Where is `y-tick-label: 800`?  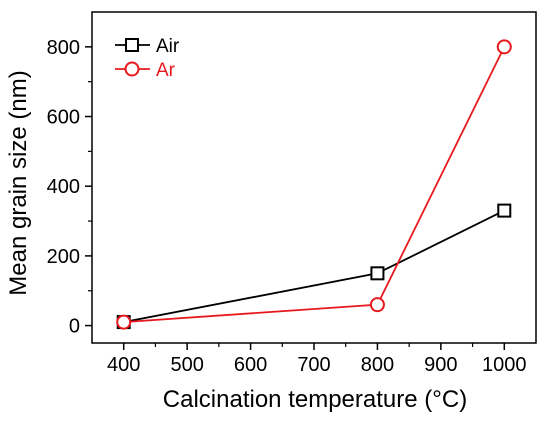
y-tick-label: 800 is located at coordinates (63, 48).